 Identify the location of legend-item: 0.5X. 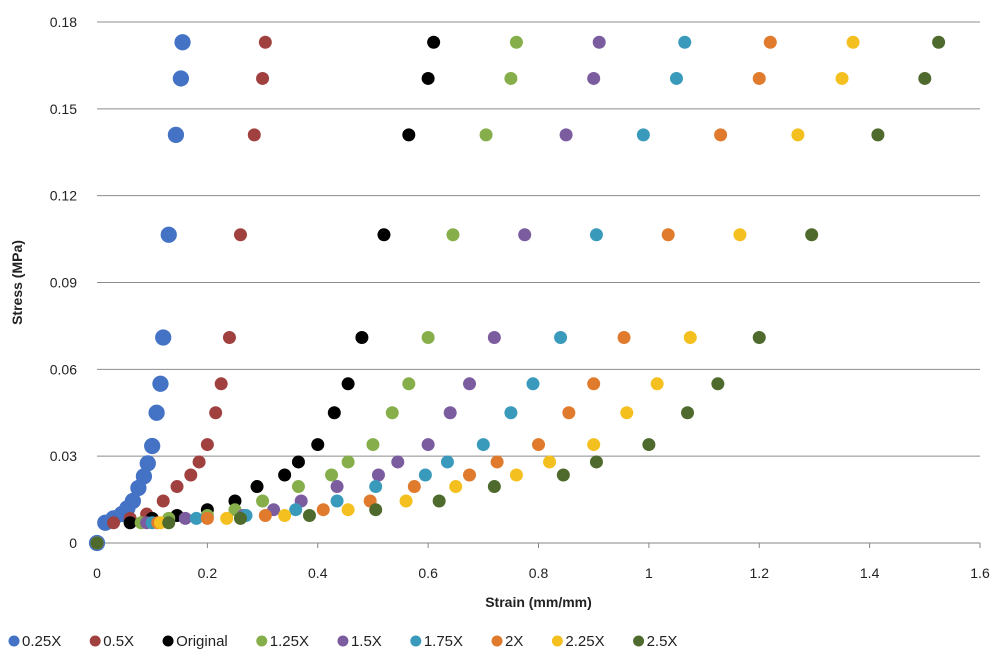
(111, 641).